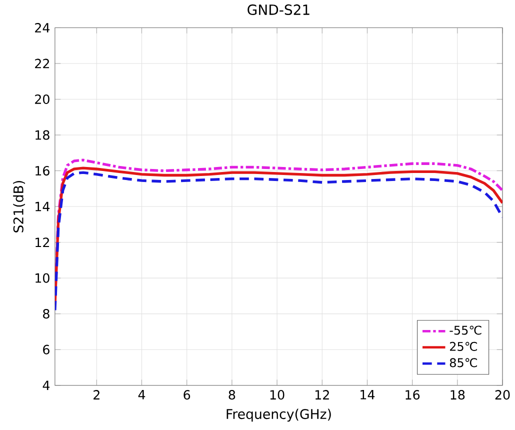 The width and height of the screenshot is (515, 430). Describe the element at coordinates (46, 313) in the screenshot. I see `y-tick-label: 8` at that location.